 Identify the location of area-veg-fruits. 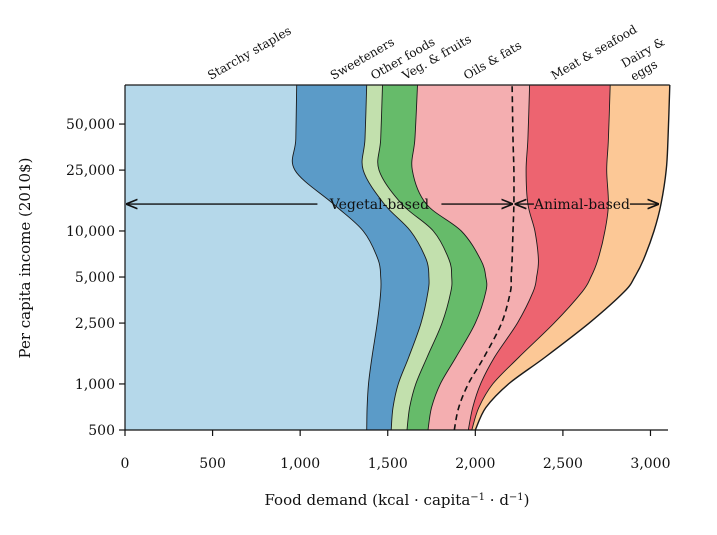
(432, 257).